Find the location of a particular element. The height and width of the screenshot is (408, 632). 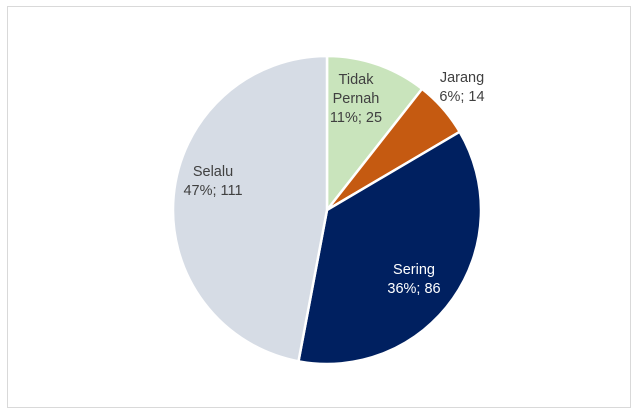

pie-slice-tidak-pernah is located at coordinates (374, 133).